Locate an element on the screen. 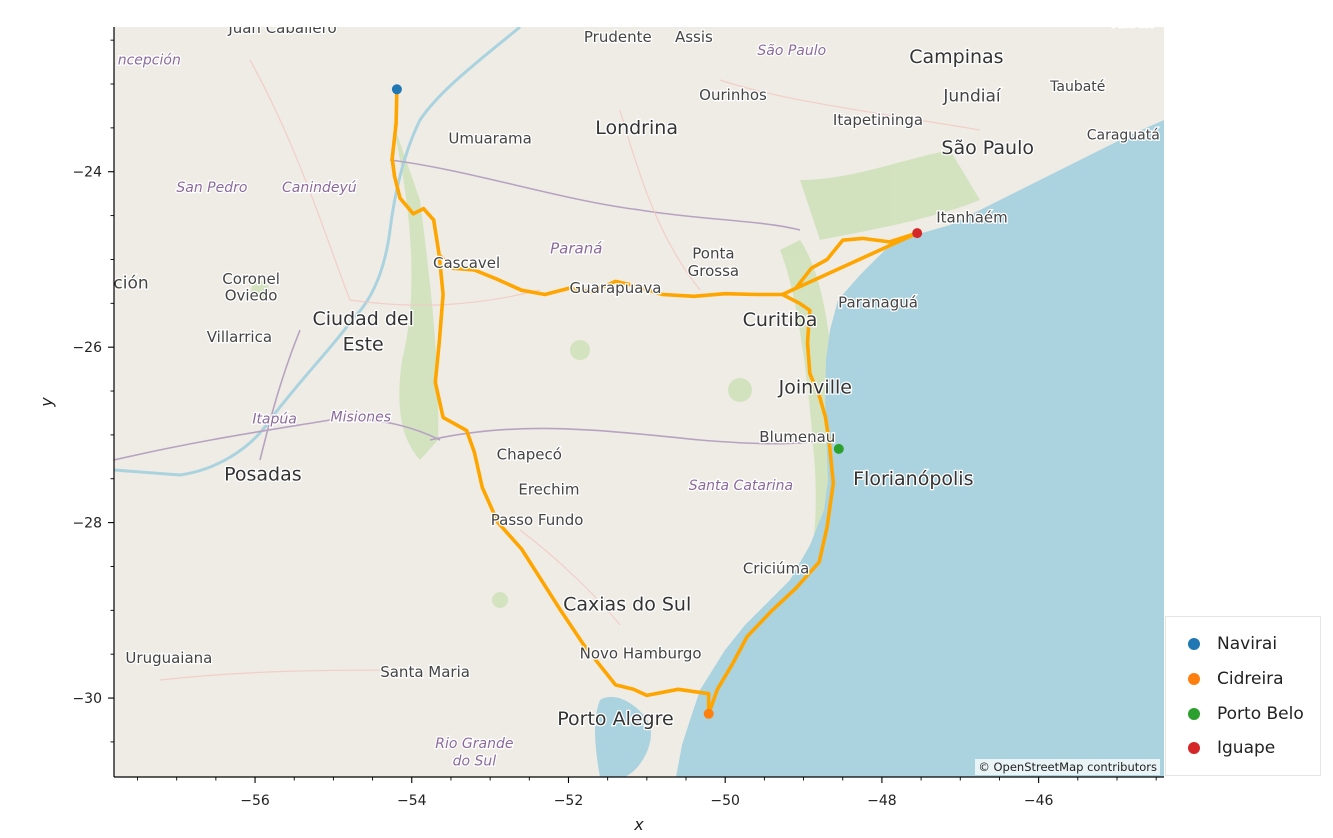 This screenshot has height=838, width=1333. city-marker-navirai is located at coordinates (396, 89).